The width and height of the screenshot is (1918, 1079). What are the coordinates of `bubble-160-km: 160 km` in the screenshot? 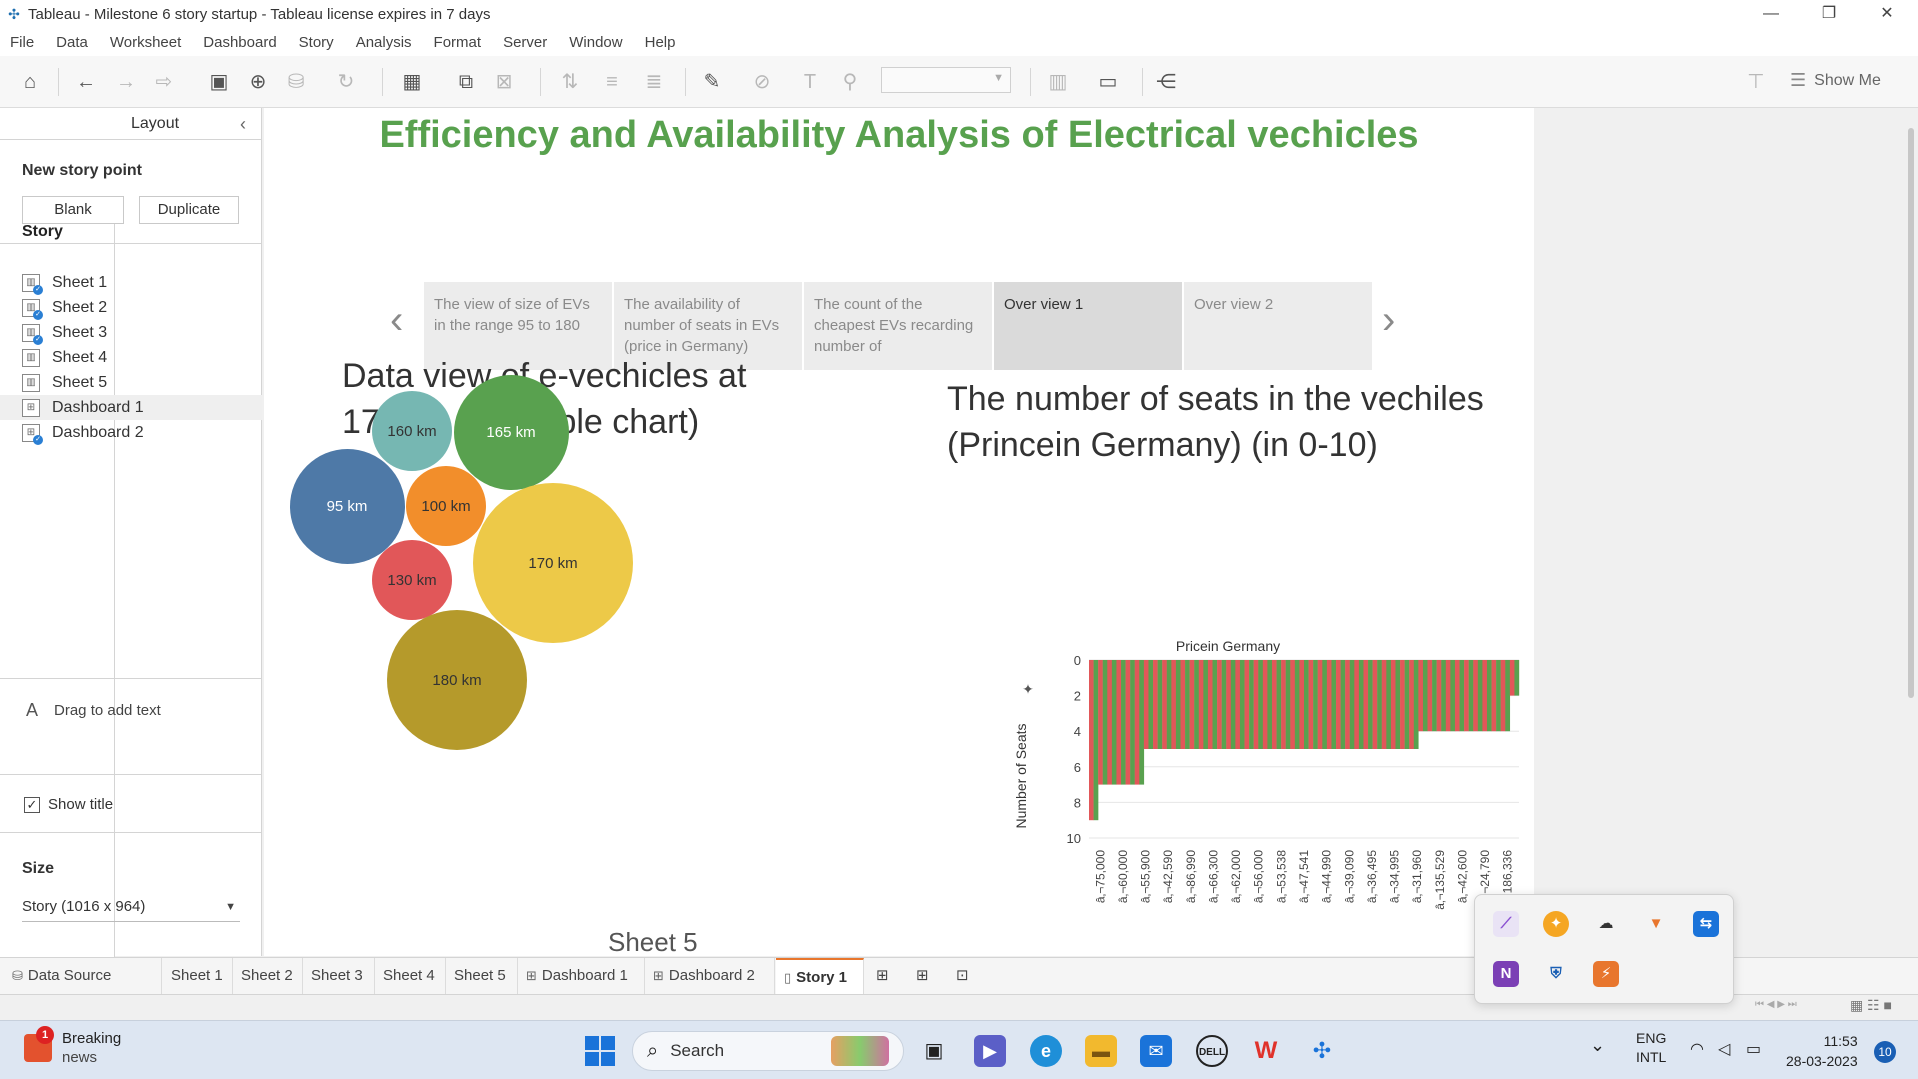 It's located at (412, 431).